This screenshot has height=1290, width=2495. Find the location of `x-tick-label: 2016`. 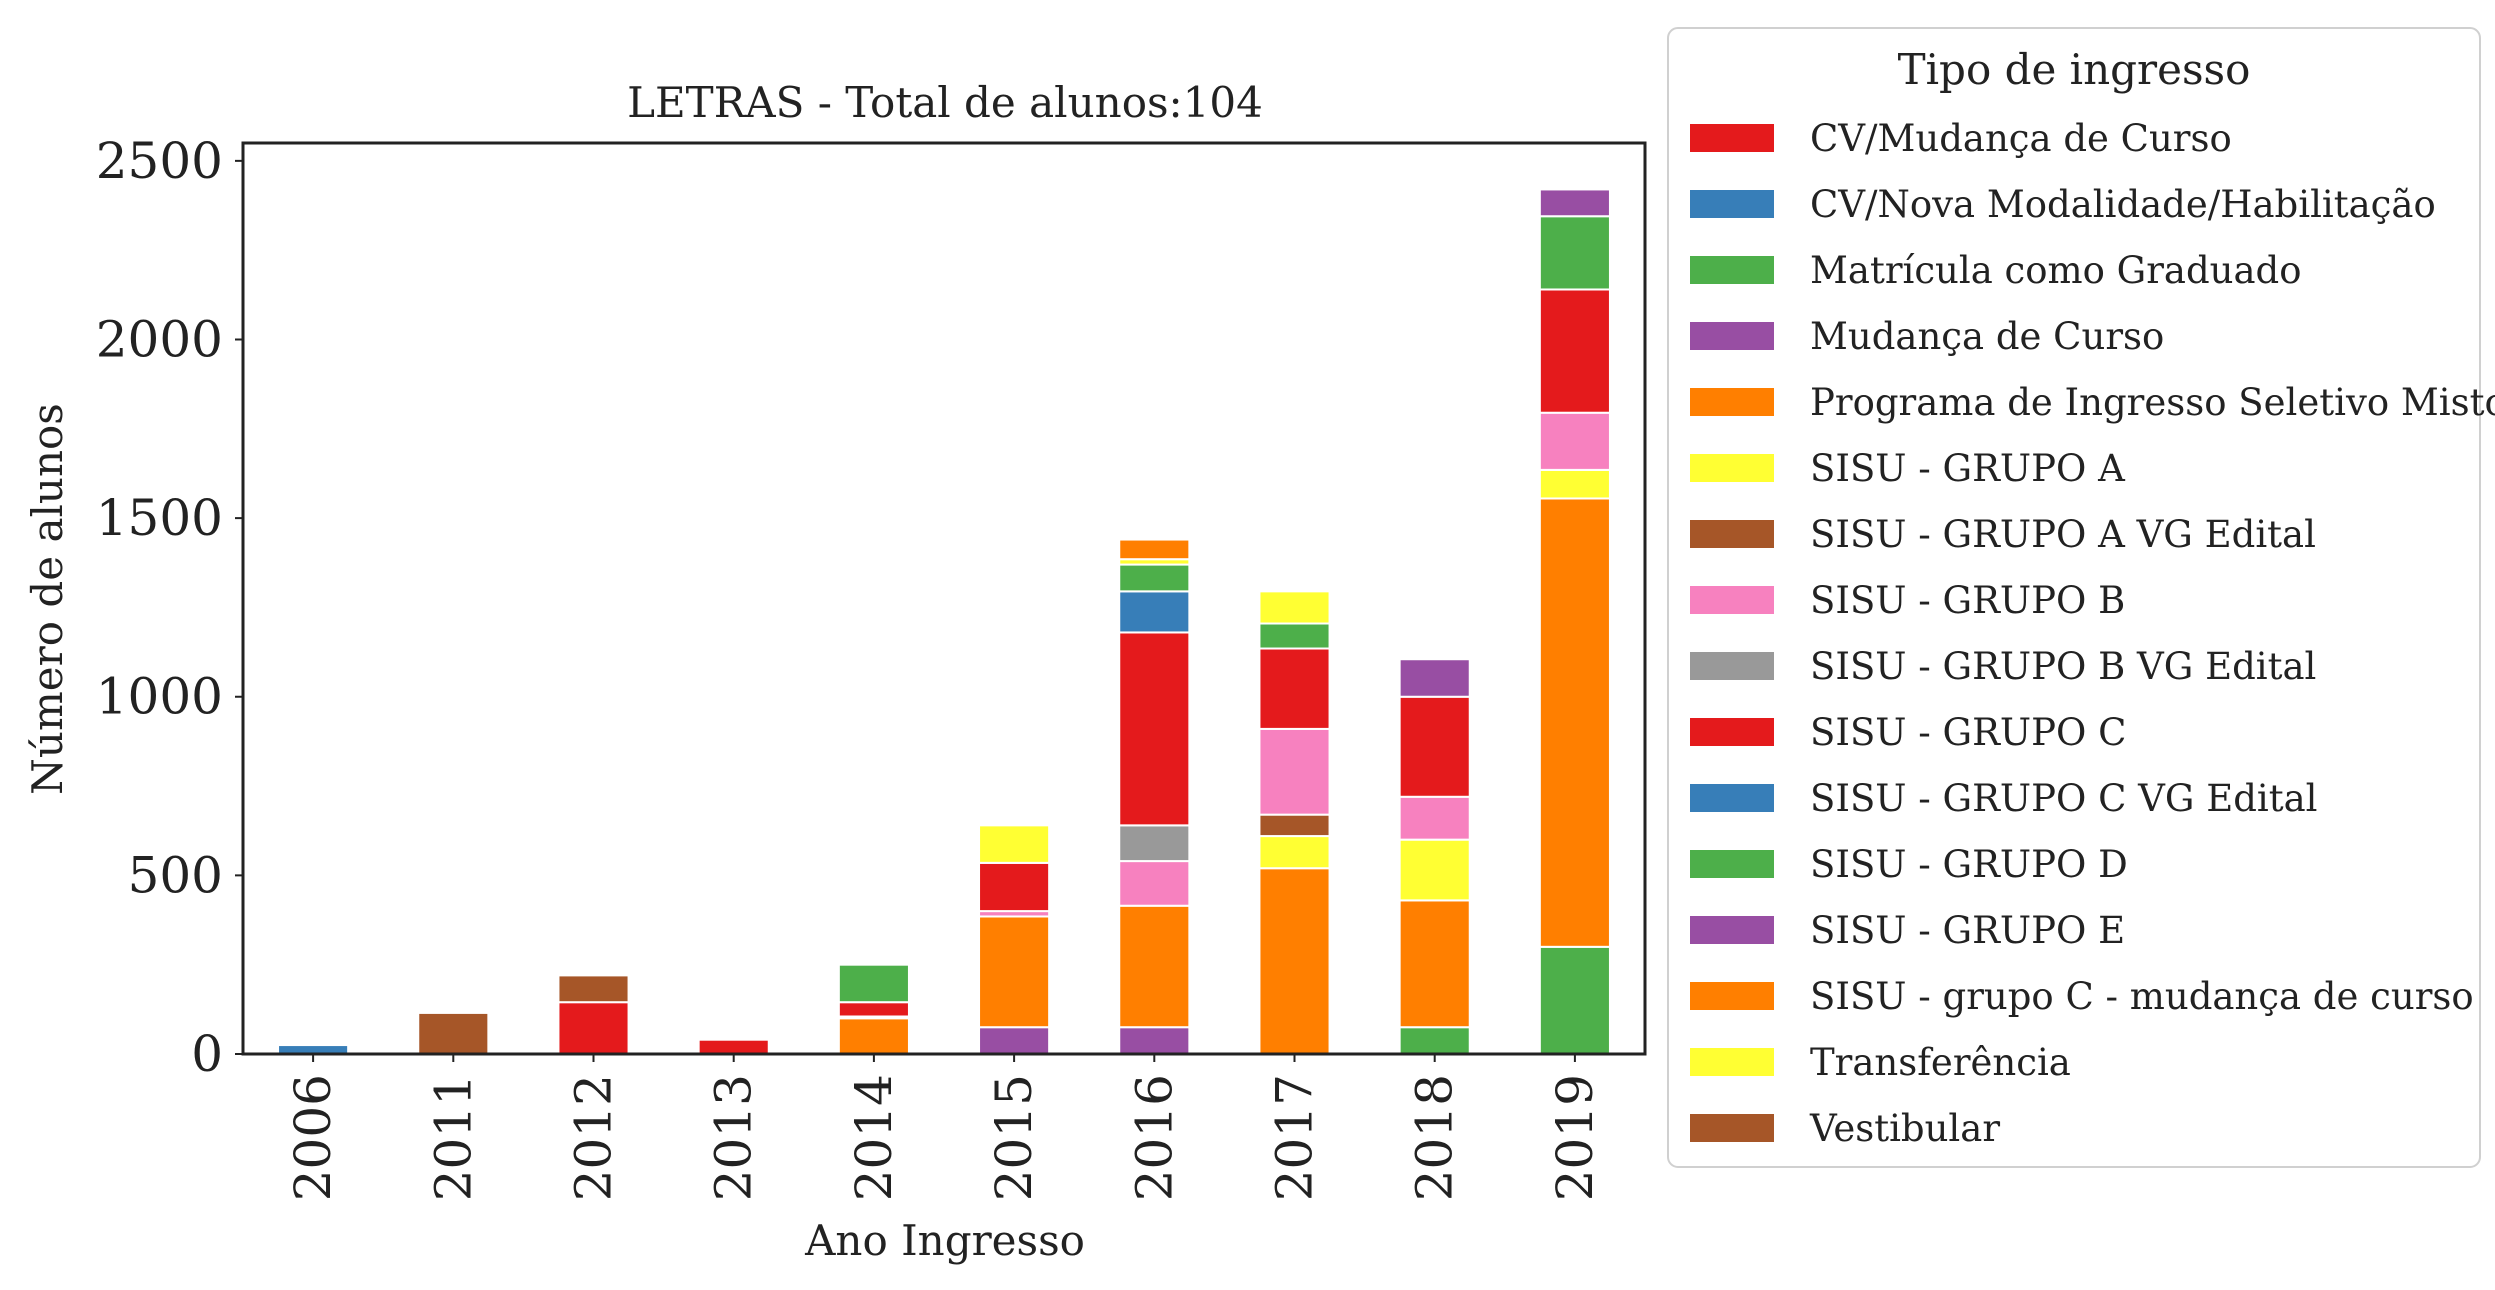

x-tick-label: 2016 is located at coordinates (1154, 1137).